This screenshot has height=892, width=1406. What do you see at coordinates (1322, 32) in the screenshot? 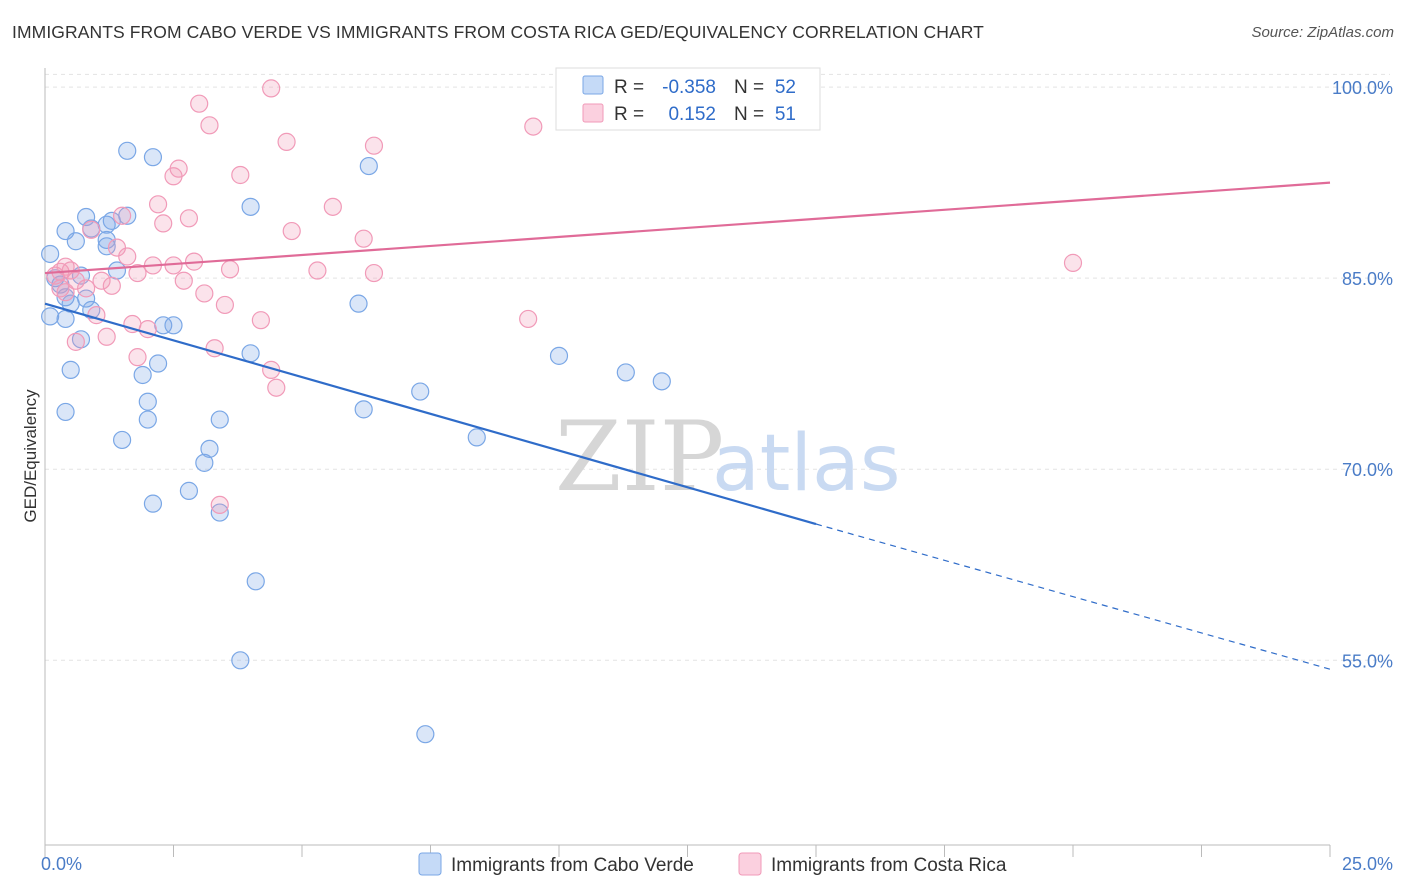
I see `source-credit: Source: ZipAtlas.com` at bounding box center [1322, 32].